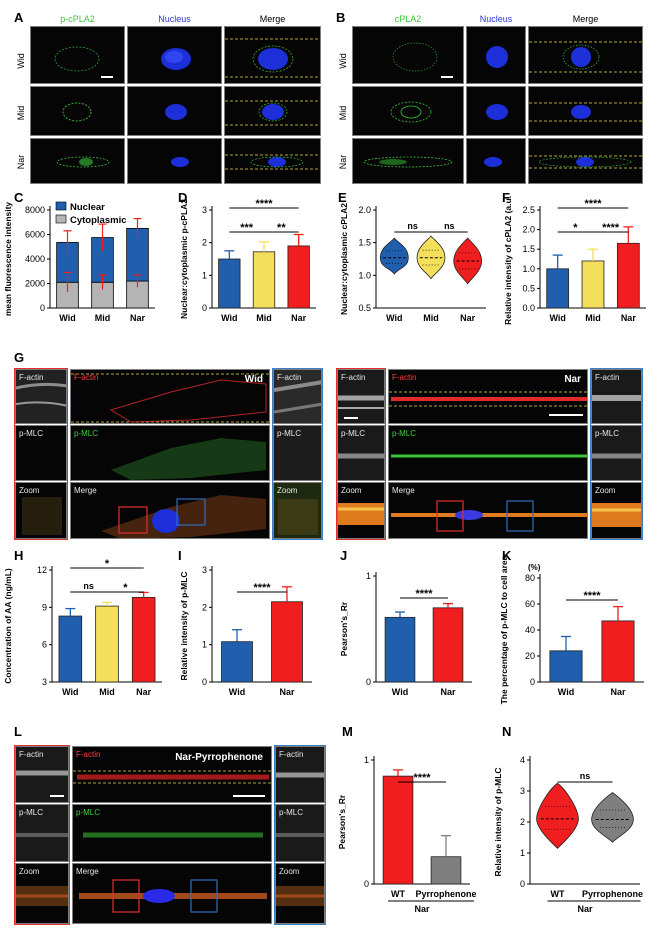 This screenshot has width=659, height=932. Describe the element at coordinates (262, 588) in the screenshot. I see `chart-i-sig-label: ****` at that location.